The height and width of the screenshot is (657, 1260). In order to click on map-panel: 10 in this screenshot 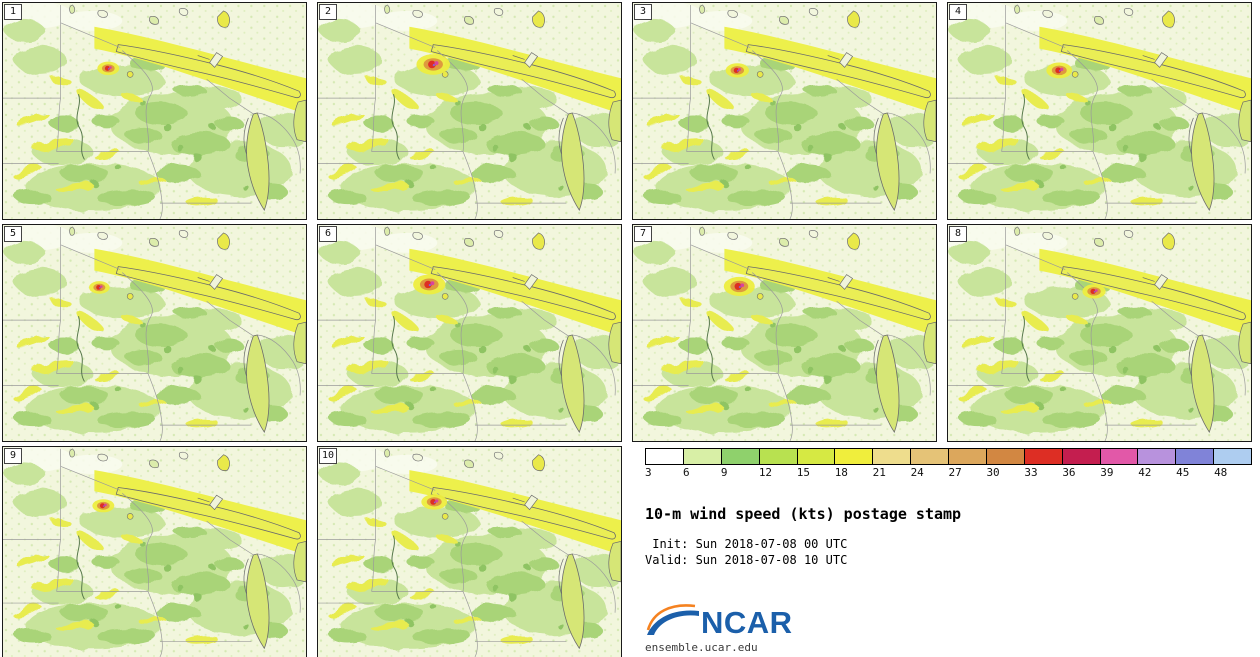, I will do `click(469, 551)`.